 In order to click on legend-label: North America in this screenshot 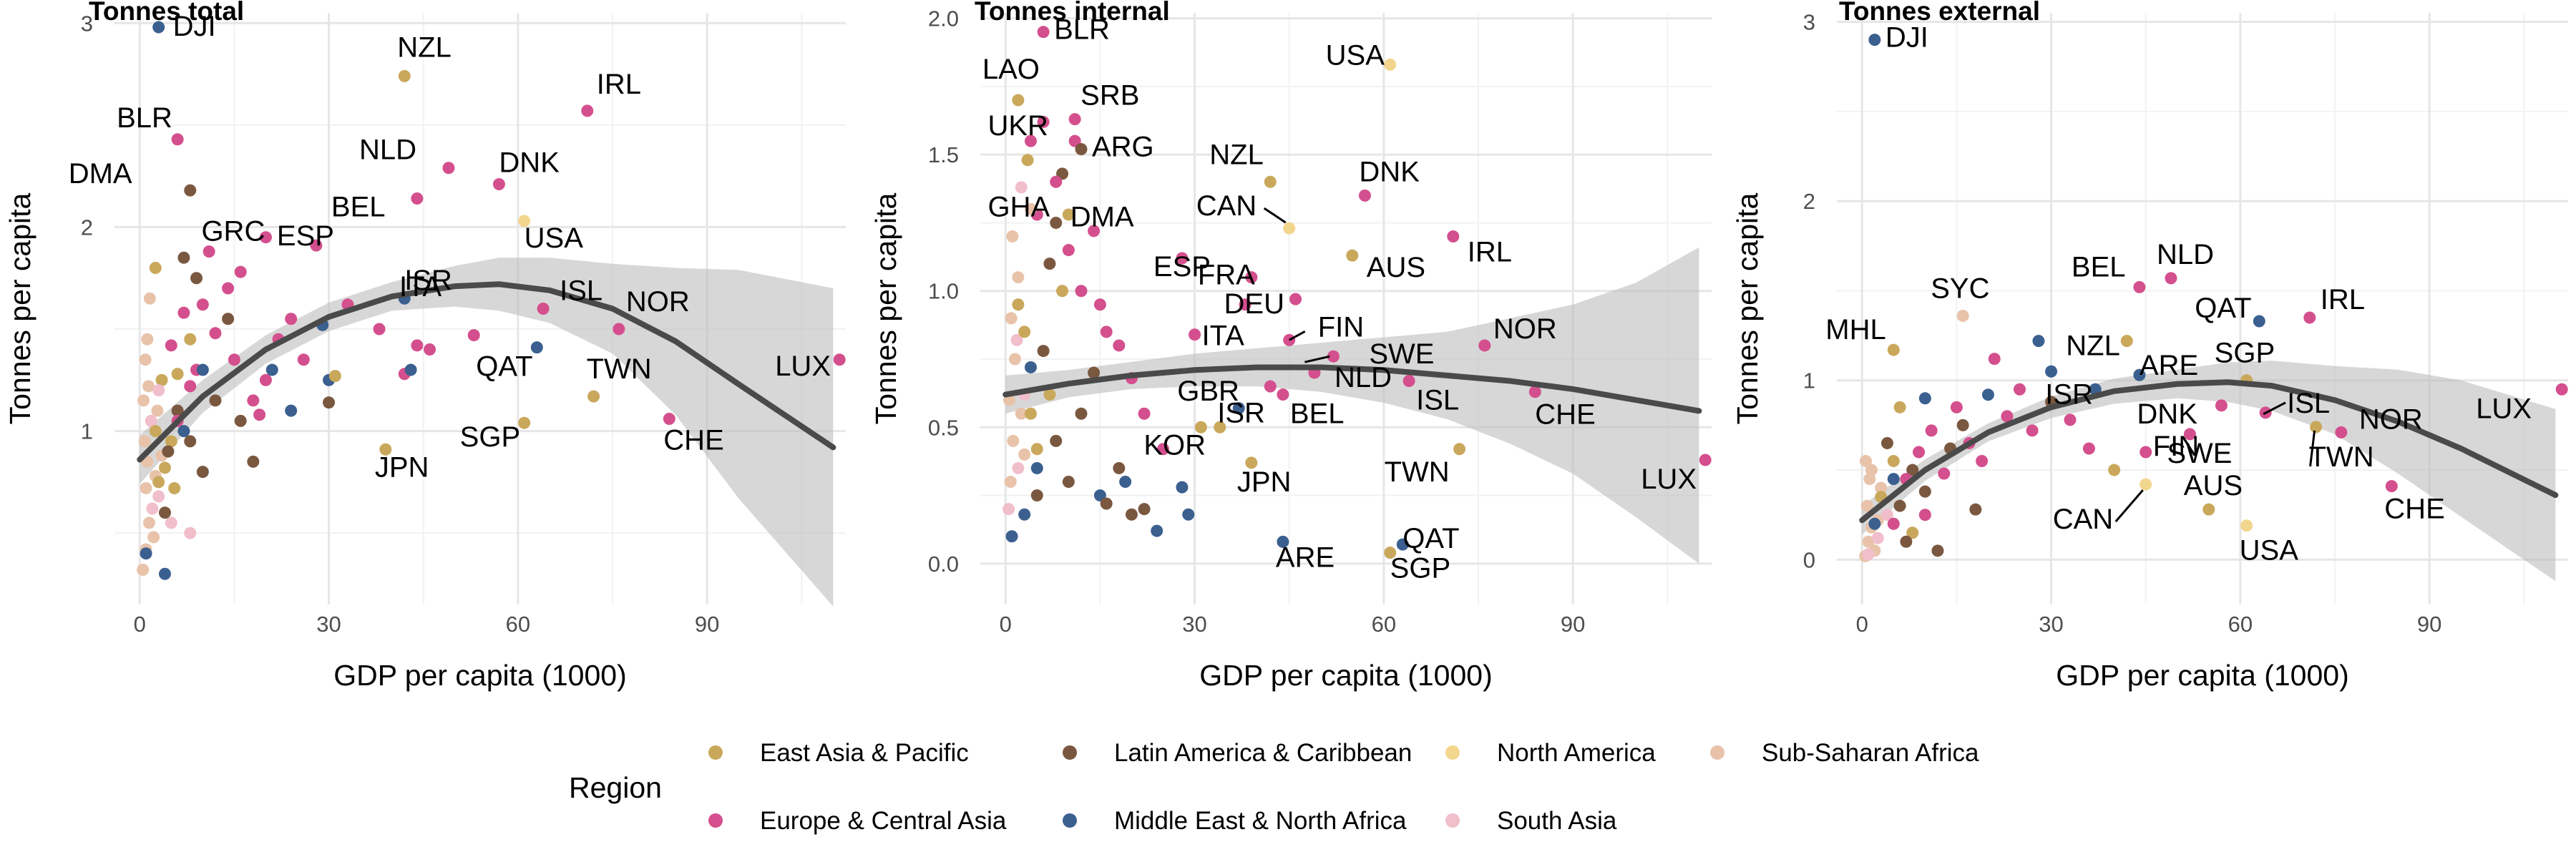, I will do `click(1576, 753)`.